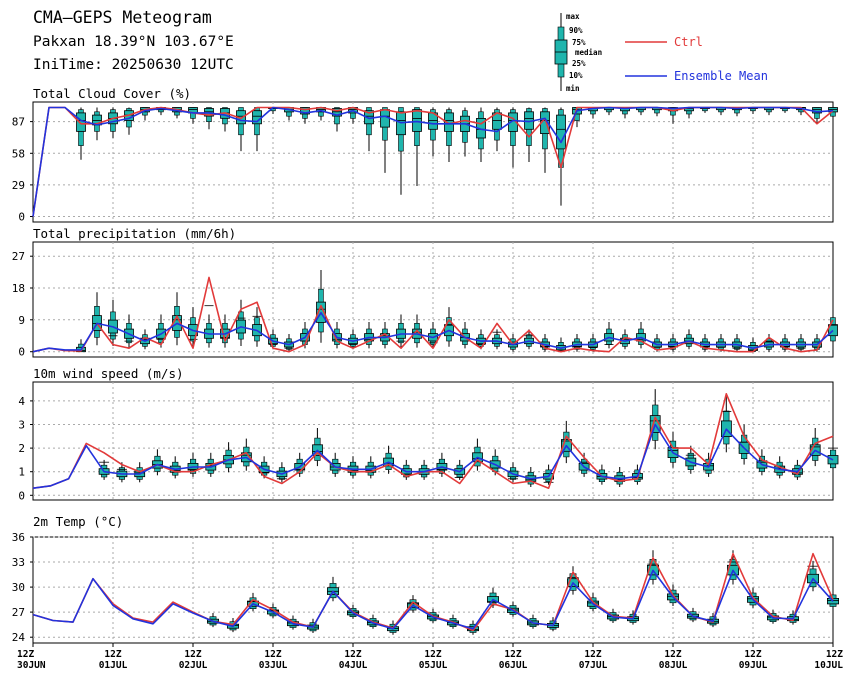 This screenshot has width=858, height=680. Describe the element at coordinates (21, 320) in the screenshot. I see `y-tick-label: 9` at that location.